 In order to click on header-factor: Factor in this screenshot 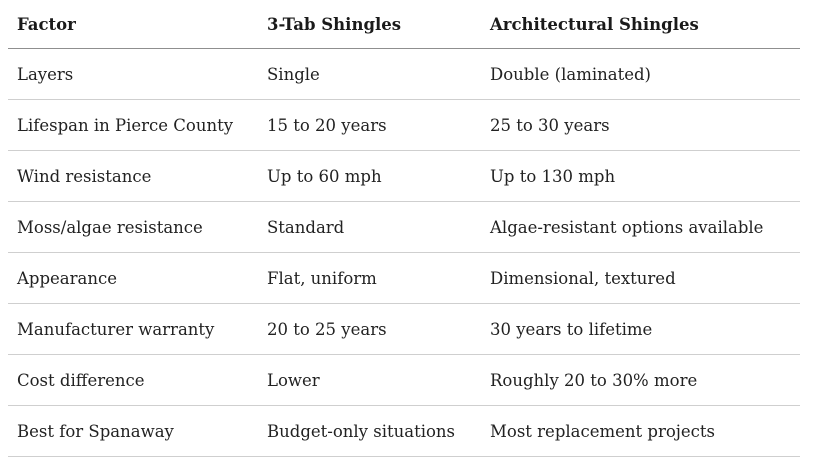, I will do `click(133, 24)`.